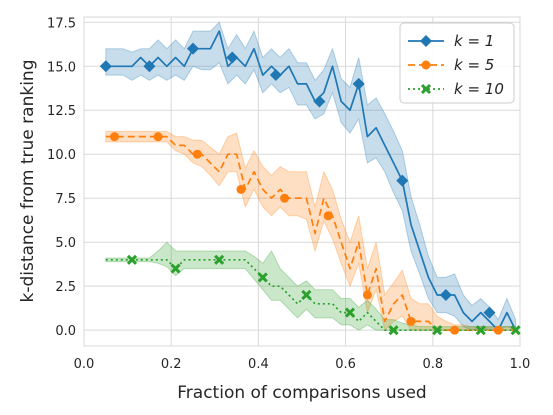  Describe the element at coordinates (61, 177) in the screenshot. I see `y-tick-labels: 0.0 2.5 5.0 7.5 10.0 12.5 15.0 17.5` at that location.